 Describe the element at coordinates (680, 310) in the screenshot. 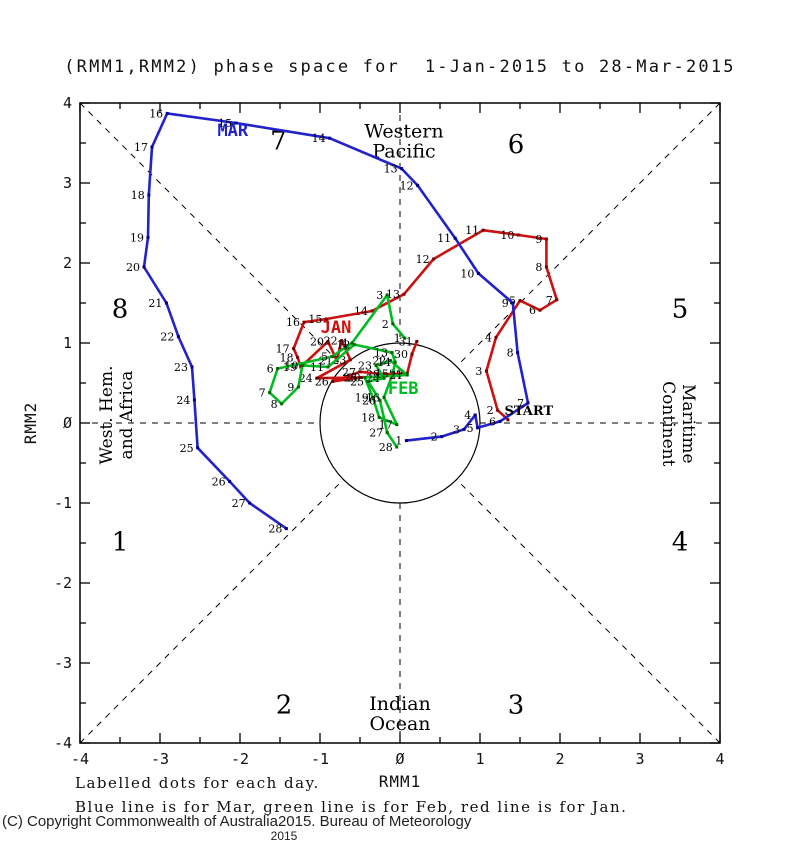

I see `quadrant-number-5: 5` at that location.